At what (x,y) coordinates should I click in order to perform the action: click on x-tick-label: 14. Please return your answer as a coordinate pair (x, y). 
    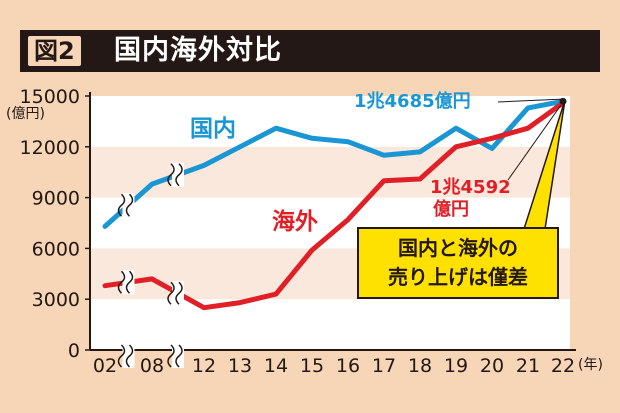
    Looking at the image, I should click on (276, 366).